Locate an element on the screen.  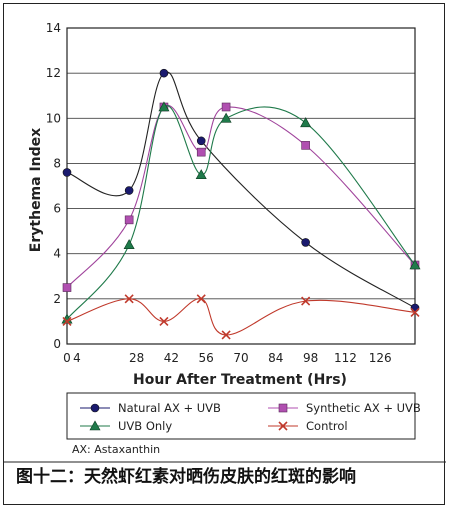
y-tick-label: 8 is located at coordinates (57, 163).